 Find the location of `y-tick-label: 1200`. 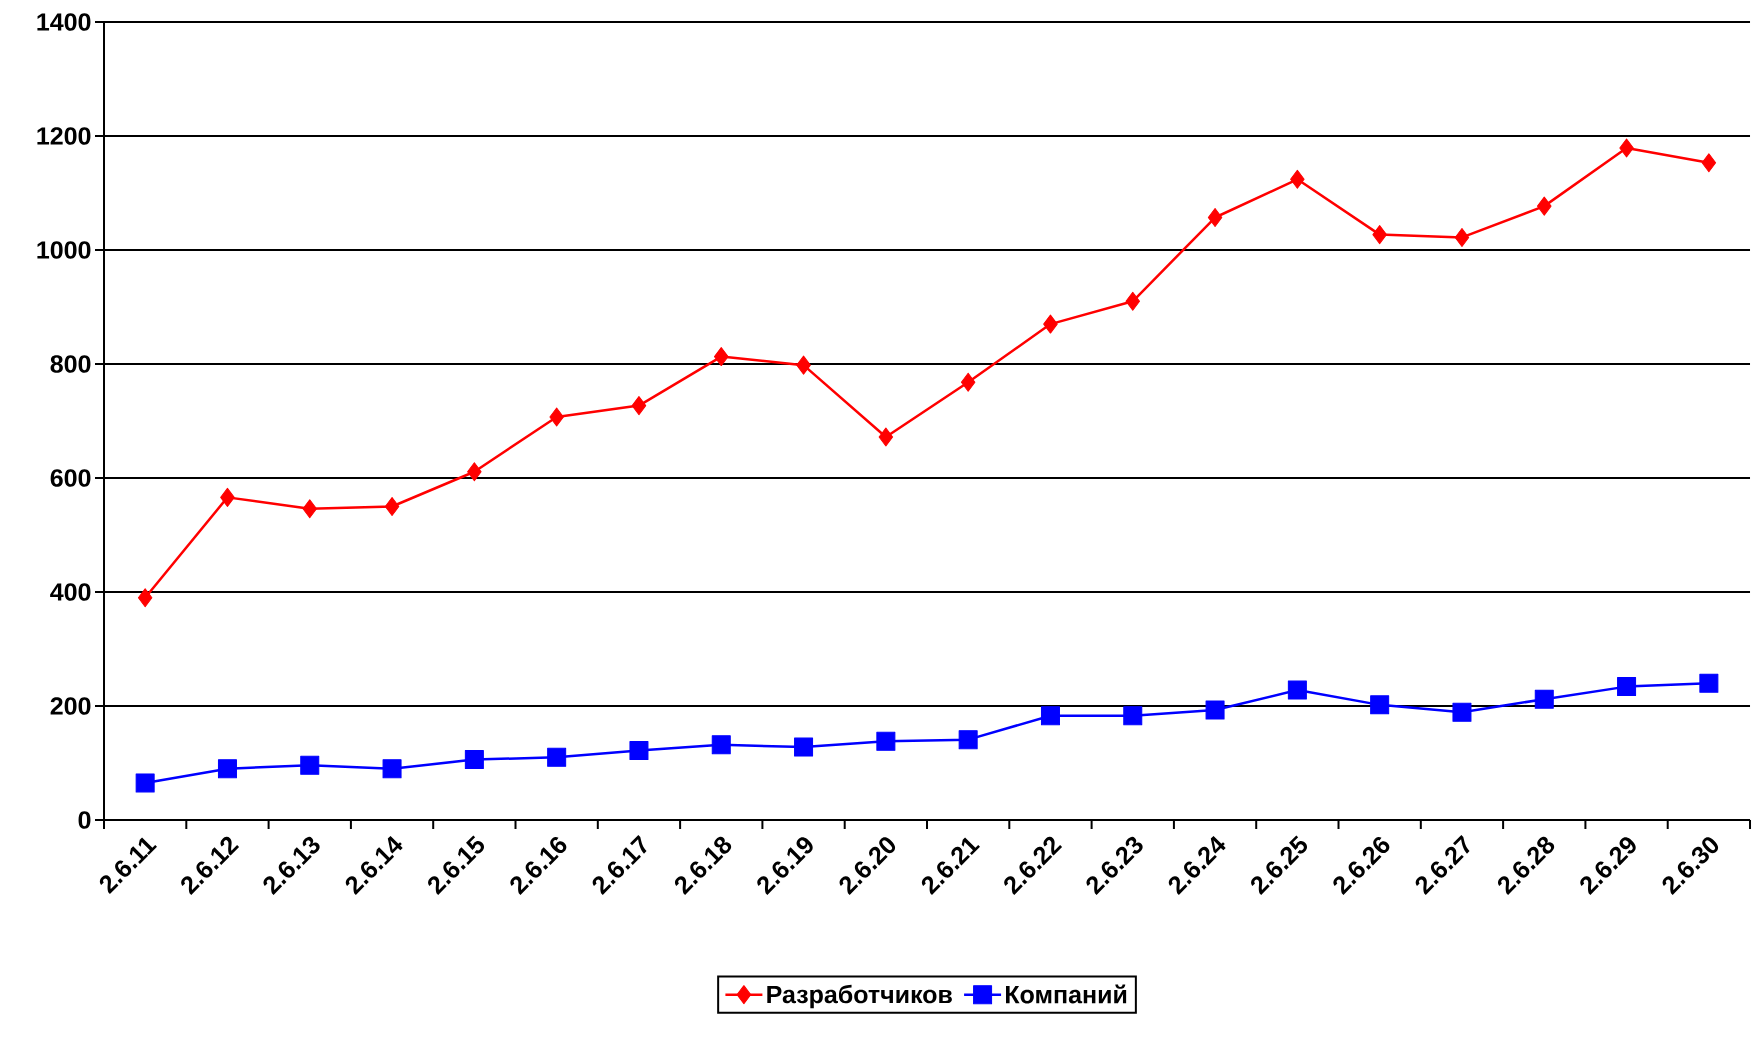

y-tick-label: 1200 is located at coordinates (64, 136).